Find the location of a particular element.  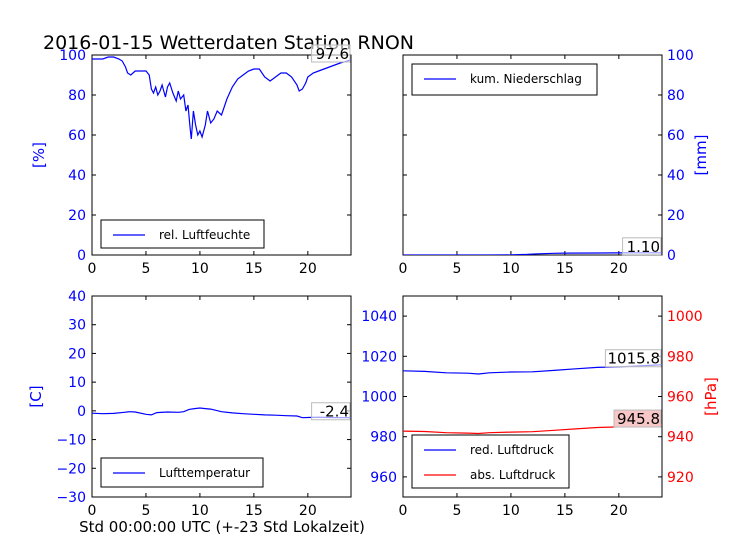

legend: Lufttemperatur is located at coordinates (182, 472).